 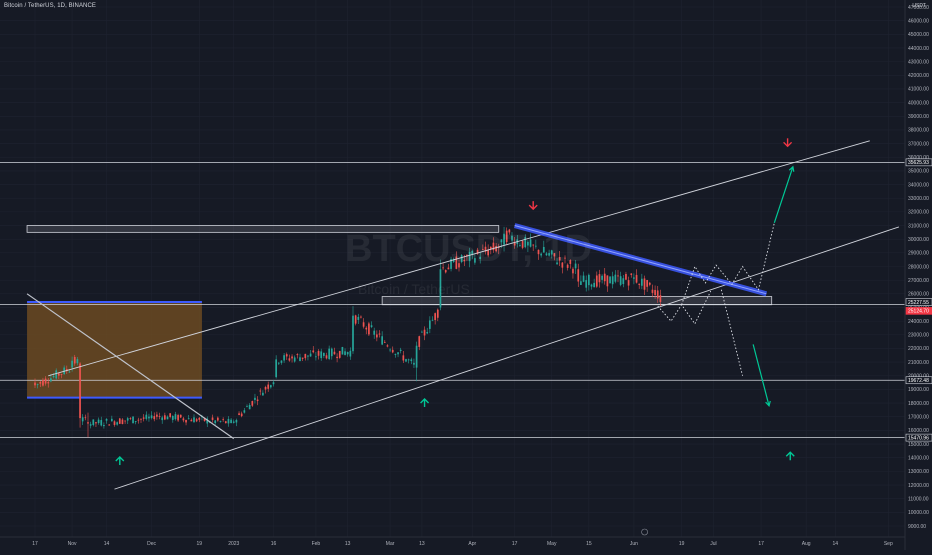 What do you see at coordinates (918, 21) in the screenshot?
I see `y-tick-label: 46000.00` at bounding box center [918, 21].